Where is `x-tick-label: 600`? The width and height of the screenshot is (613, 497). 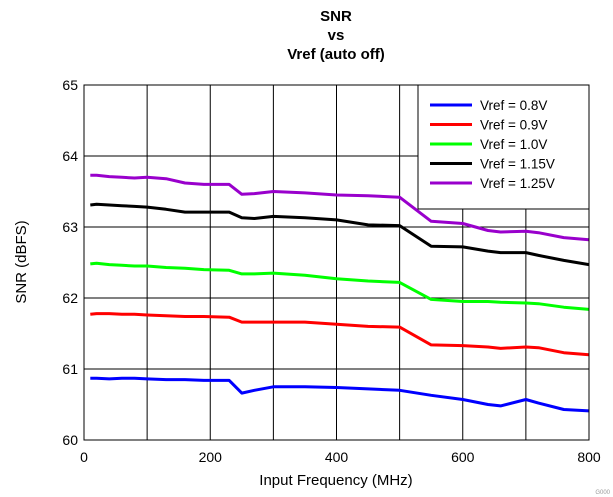 x-tick-label: 600 is located at coordinates (463, 457).